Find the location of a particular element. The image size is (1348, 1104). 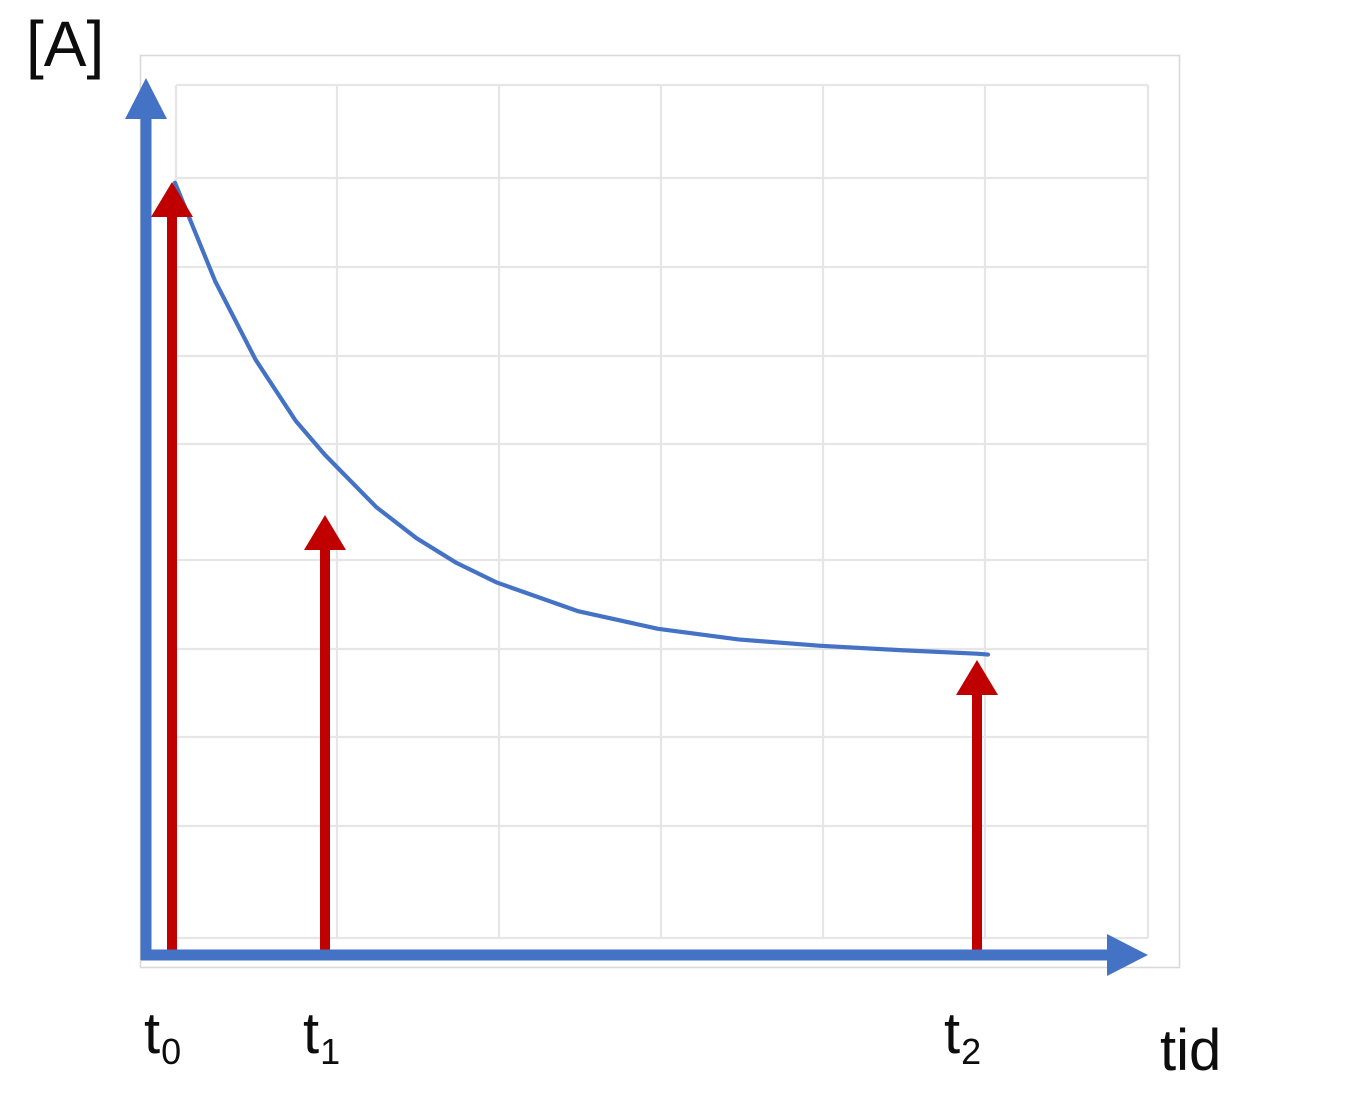

x-axis-label: tid is located at coordinates (1191, 1050).